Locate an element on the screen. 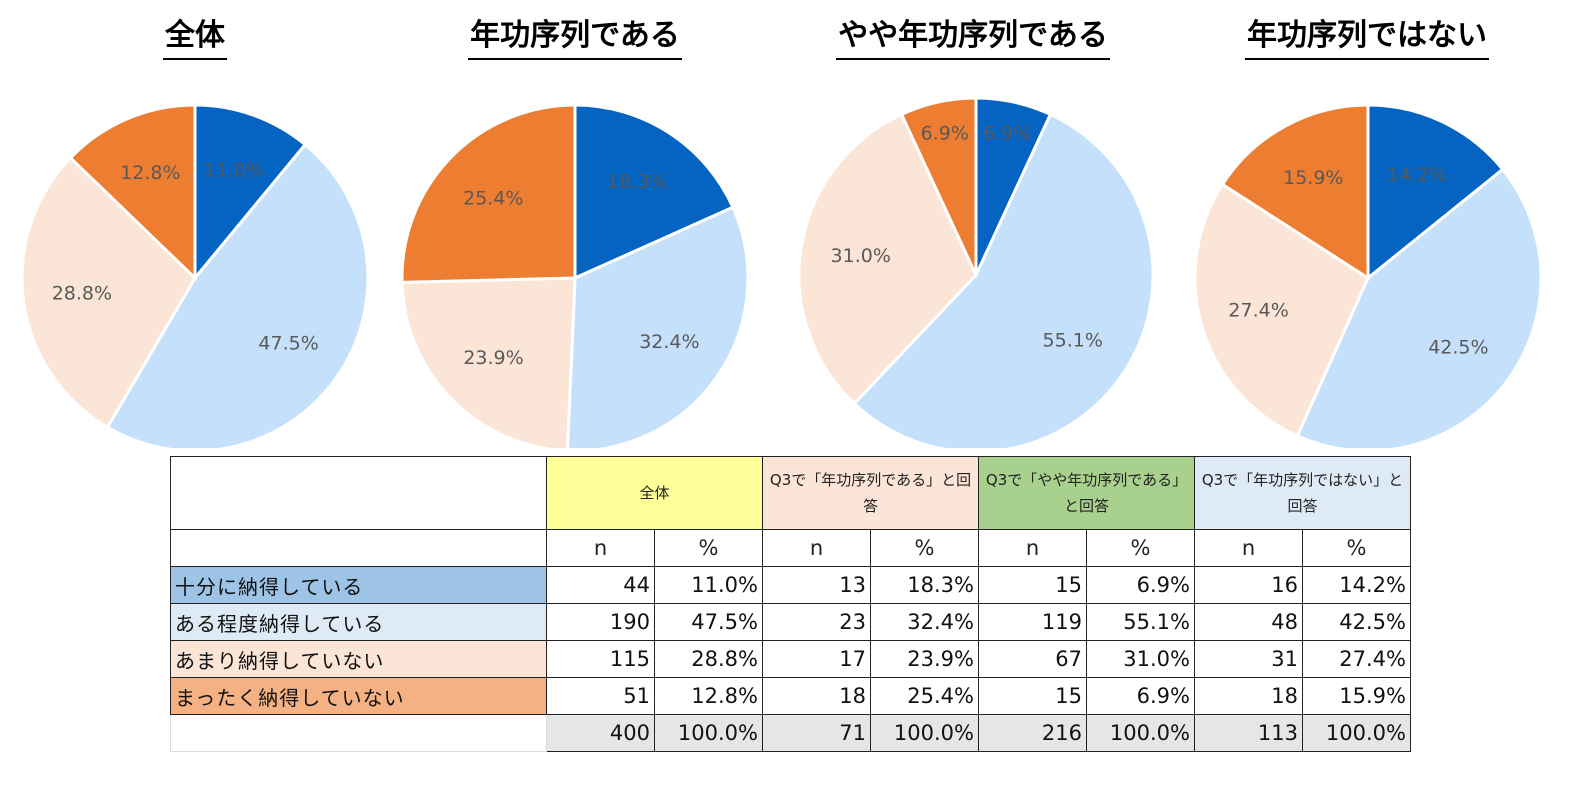 The image size is (1588, 808). pie-chart-not-seniority: 年功序列ではない 14.2% 42.5% 27.4% 15.9% is located at coordinates (1367, 233).